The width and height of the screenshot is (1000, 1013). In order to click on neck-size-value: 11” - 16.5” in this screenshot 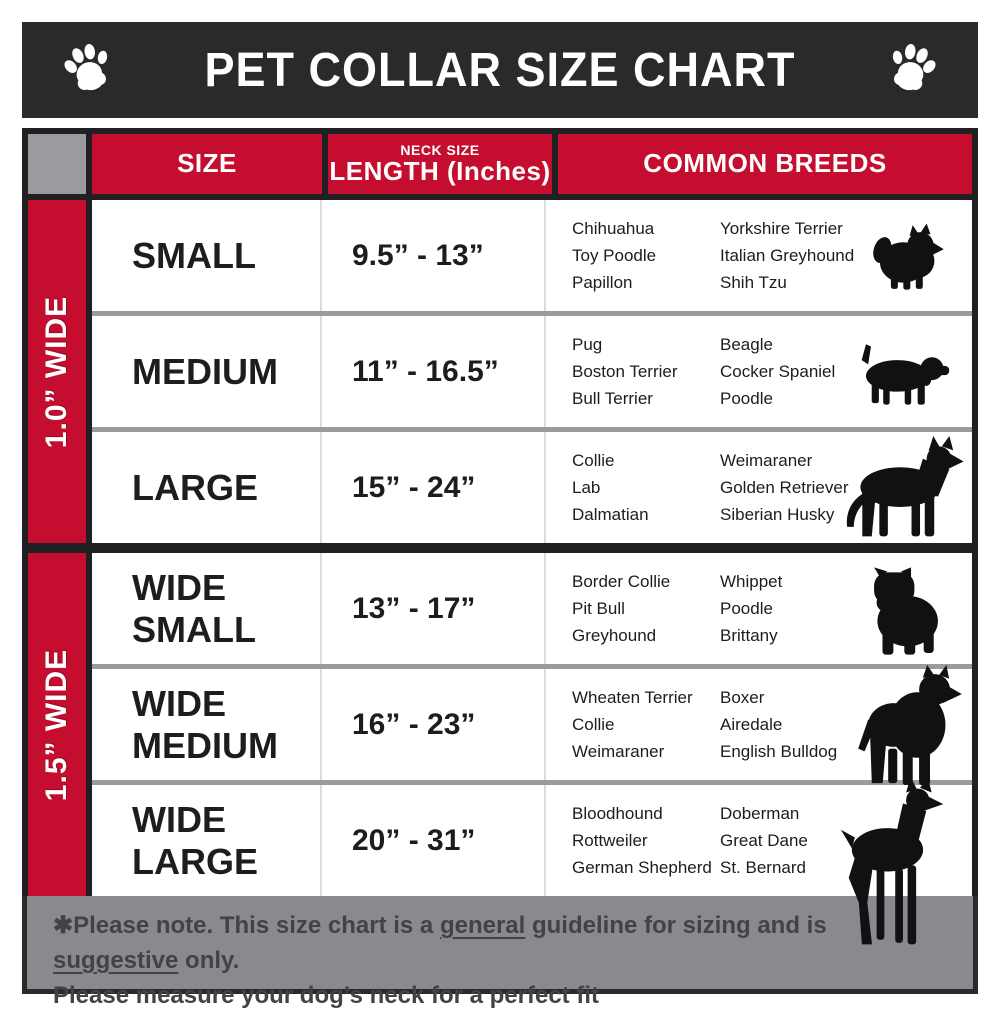, I will do `click(425, 371)`.